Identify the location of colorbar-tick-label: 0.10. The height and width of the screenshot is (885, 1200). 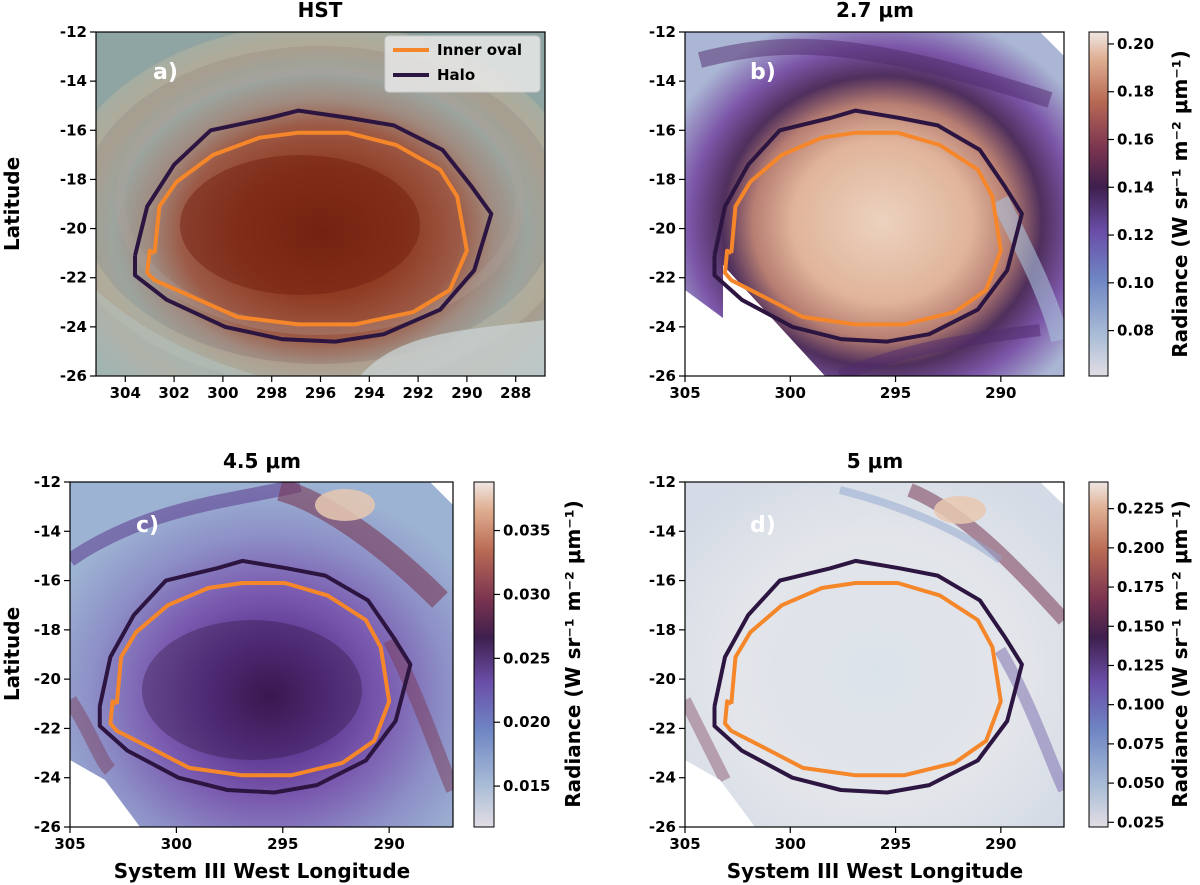
(1135, 283).